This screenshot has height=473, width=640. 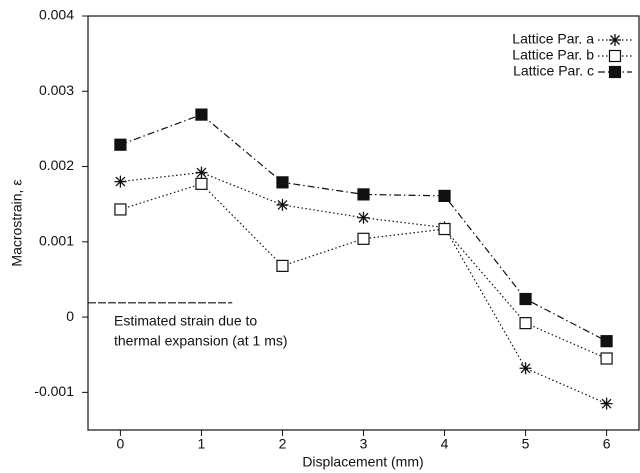 I want to click on y-tick-label: 0.003, so click(x=56, y=90).